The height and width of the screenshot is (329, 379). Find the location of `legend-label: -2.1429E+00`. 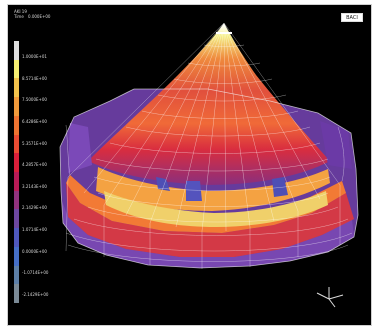

legend-label: -2.1429E+00 is located at coordinates (35, 294).